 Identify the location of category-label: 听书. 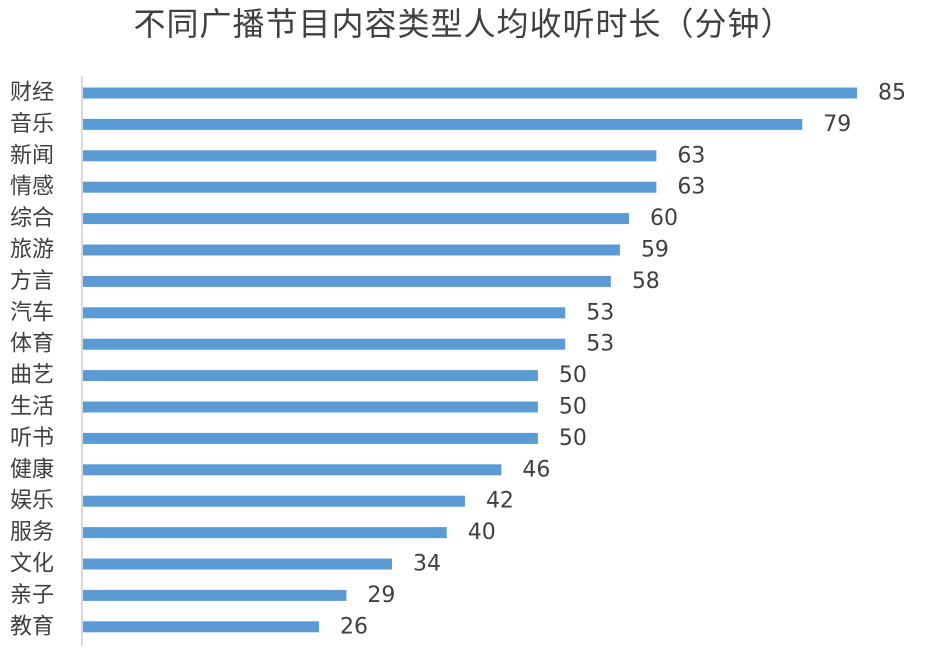
(32, 438).